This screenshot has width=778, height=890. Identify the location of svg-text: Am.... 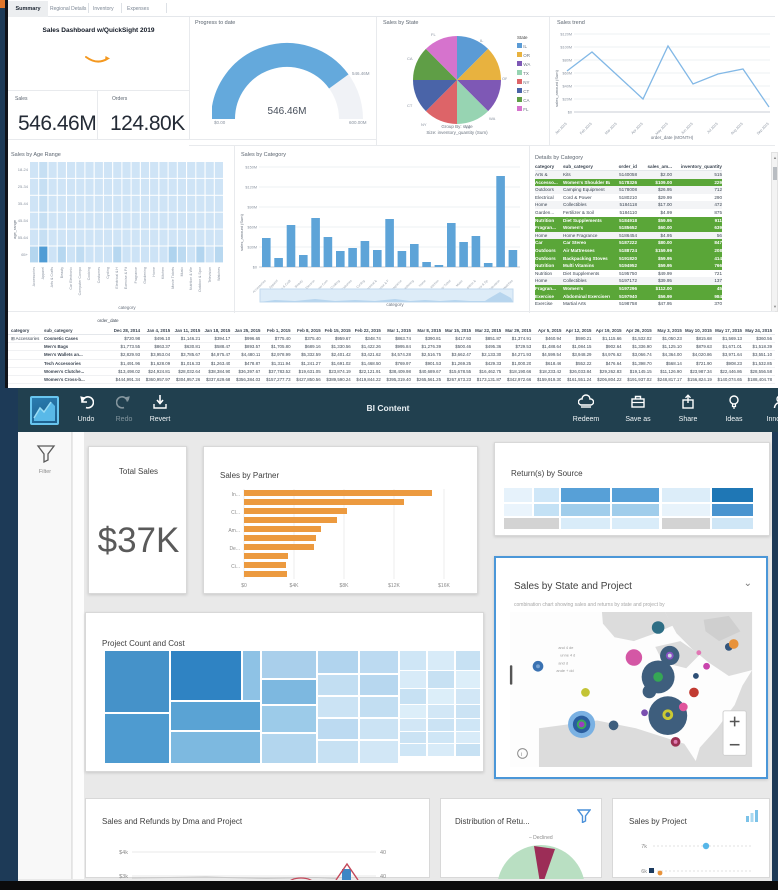
(234, 531).